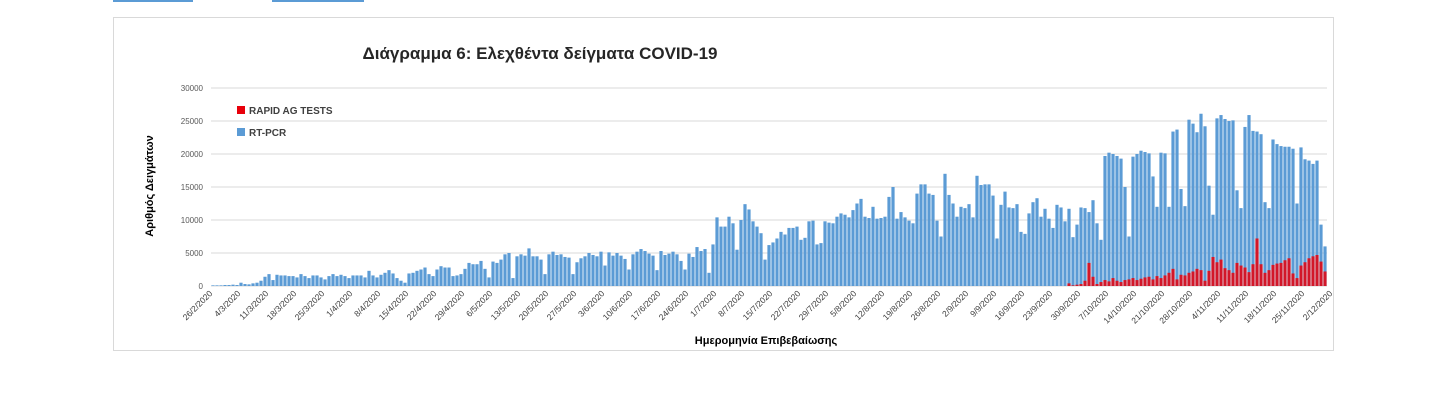 This screenshot has width=1430, height=410. What do you see at coordinates (540, 53) in the screenshot?
I see `chart-title: Διάγραμμα 6: Ελεχθέντα δείγματα COVID-19` at bounding box center [540, 53].